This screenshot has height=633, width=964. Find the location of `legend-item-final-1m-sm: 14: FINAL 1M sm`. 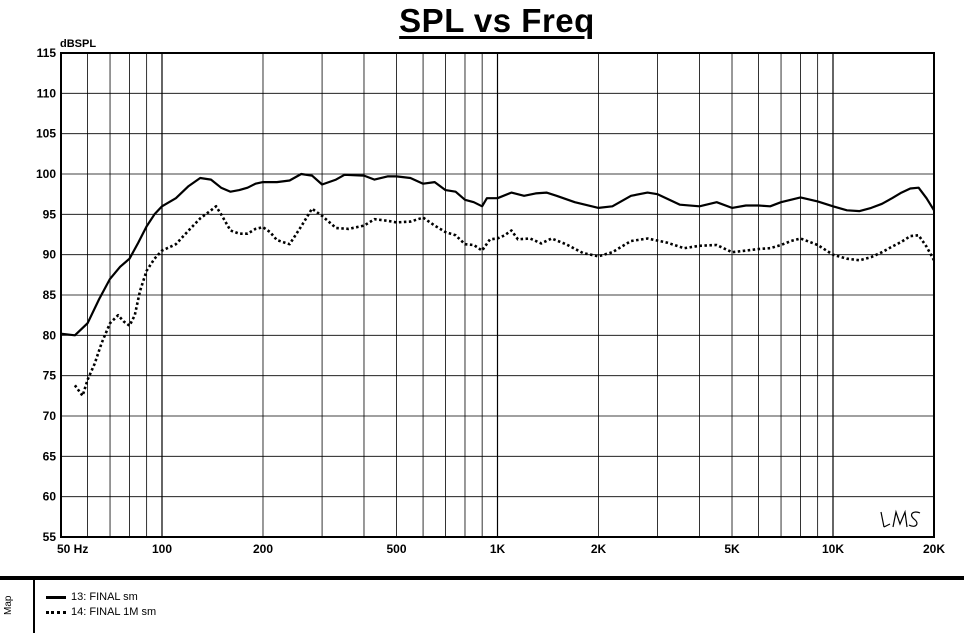

legend-item-final-1m-sm: 14: FINAL 1M sm is located at coordinates (101, 612).